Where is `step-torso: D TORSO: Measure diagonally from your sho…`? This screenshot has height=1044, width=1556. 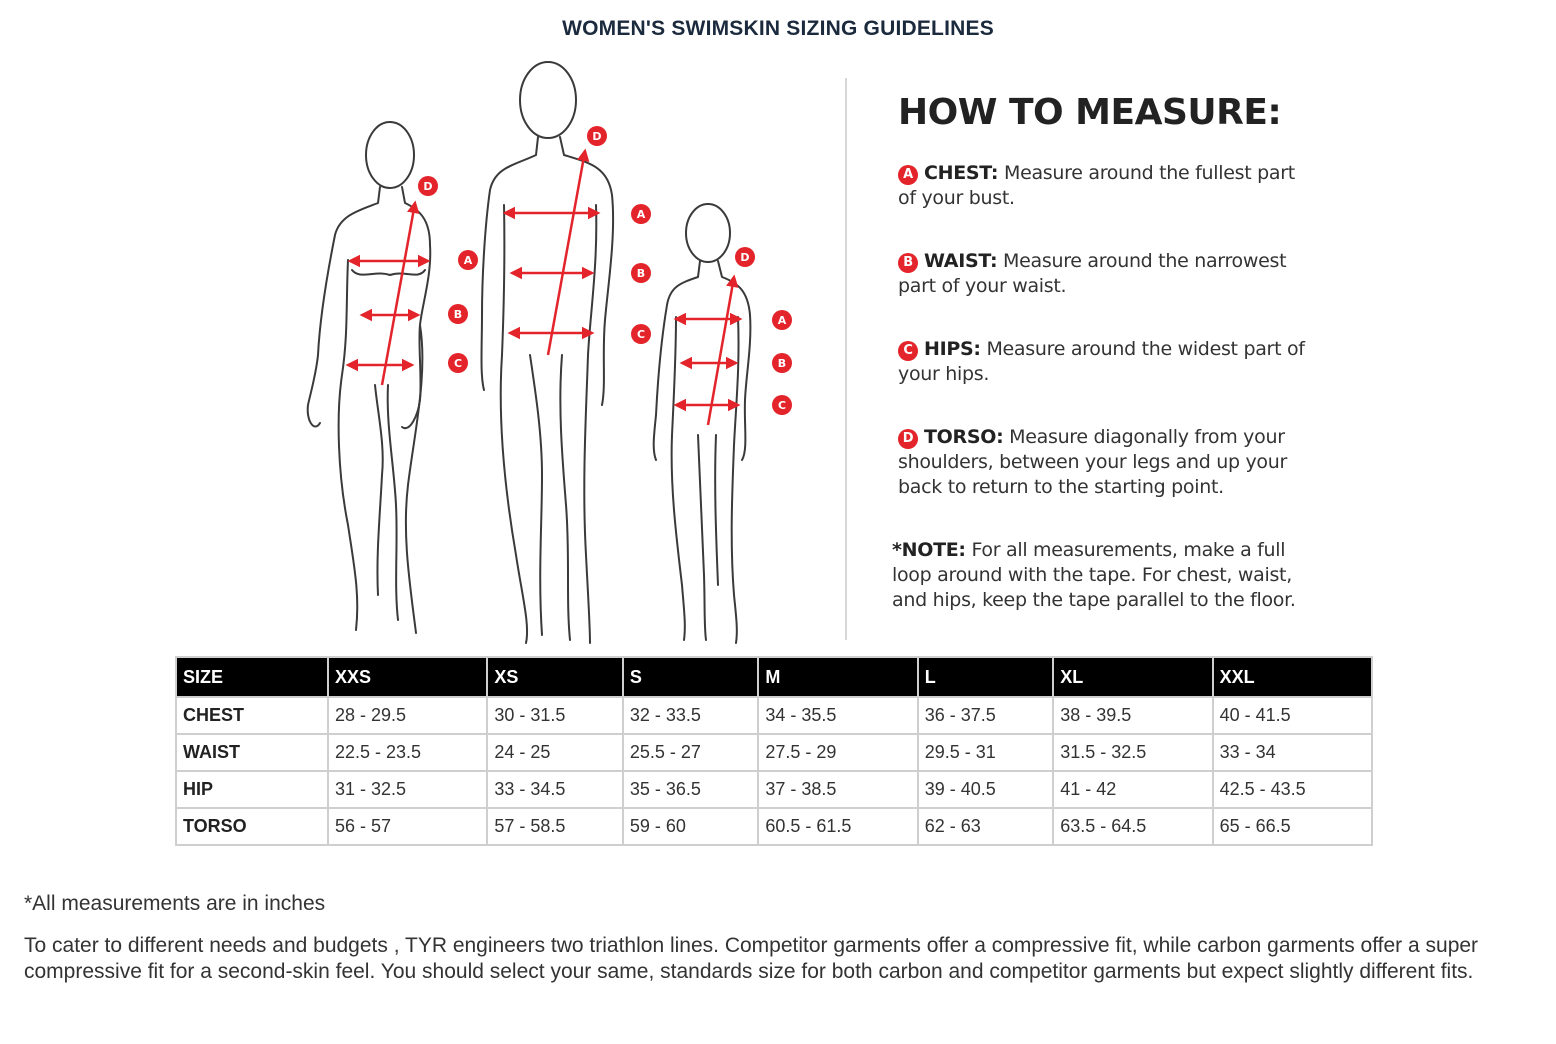 step-torso: D TORSO: Measure diagonally from your sho… is located at coordinates (1108, 462).